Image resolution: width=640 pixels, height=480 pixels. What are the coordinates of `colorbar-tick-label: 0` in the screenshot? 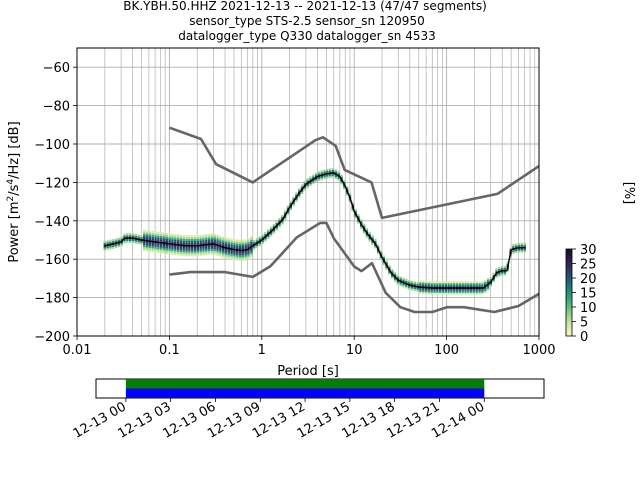 It's located at (584, 337).